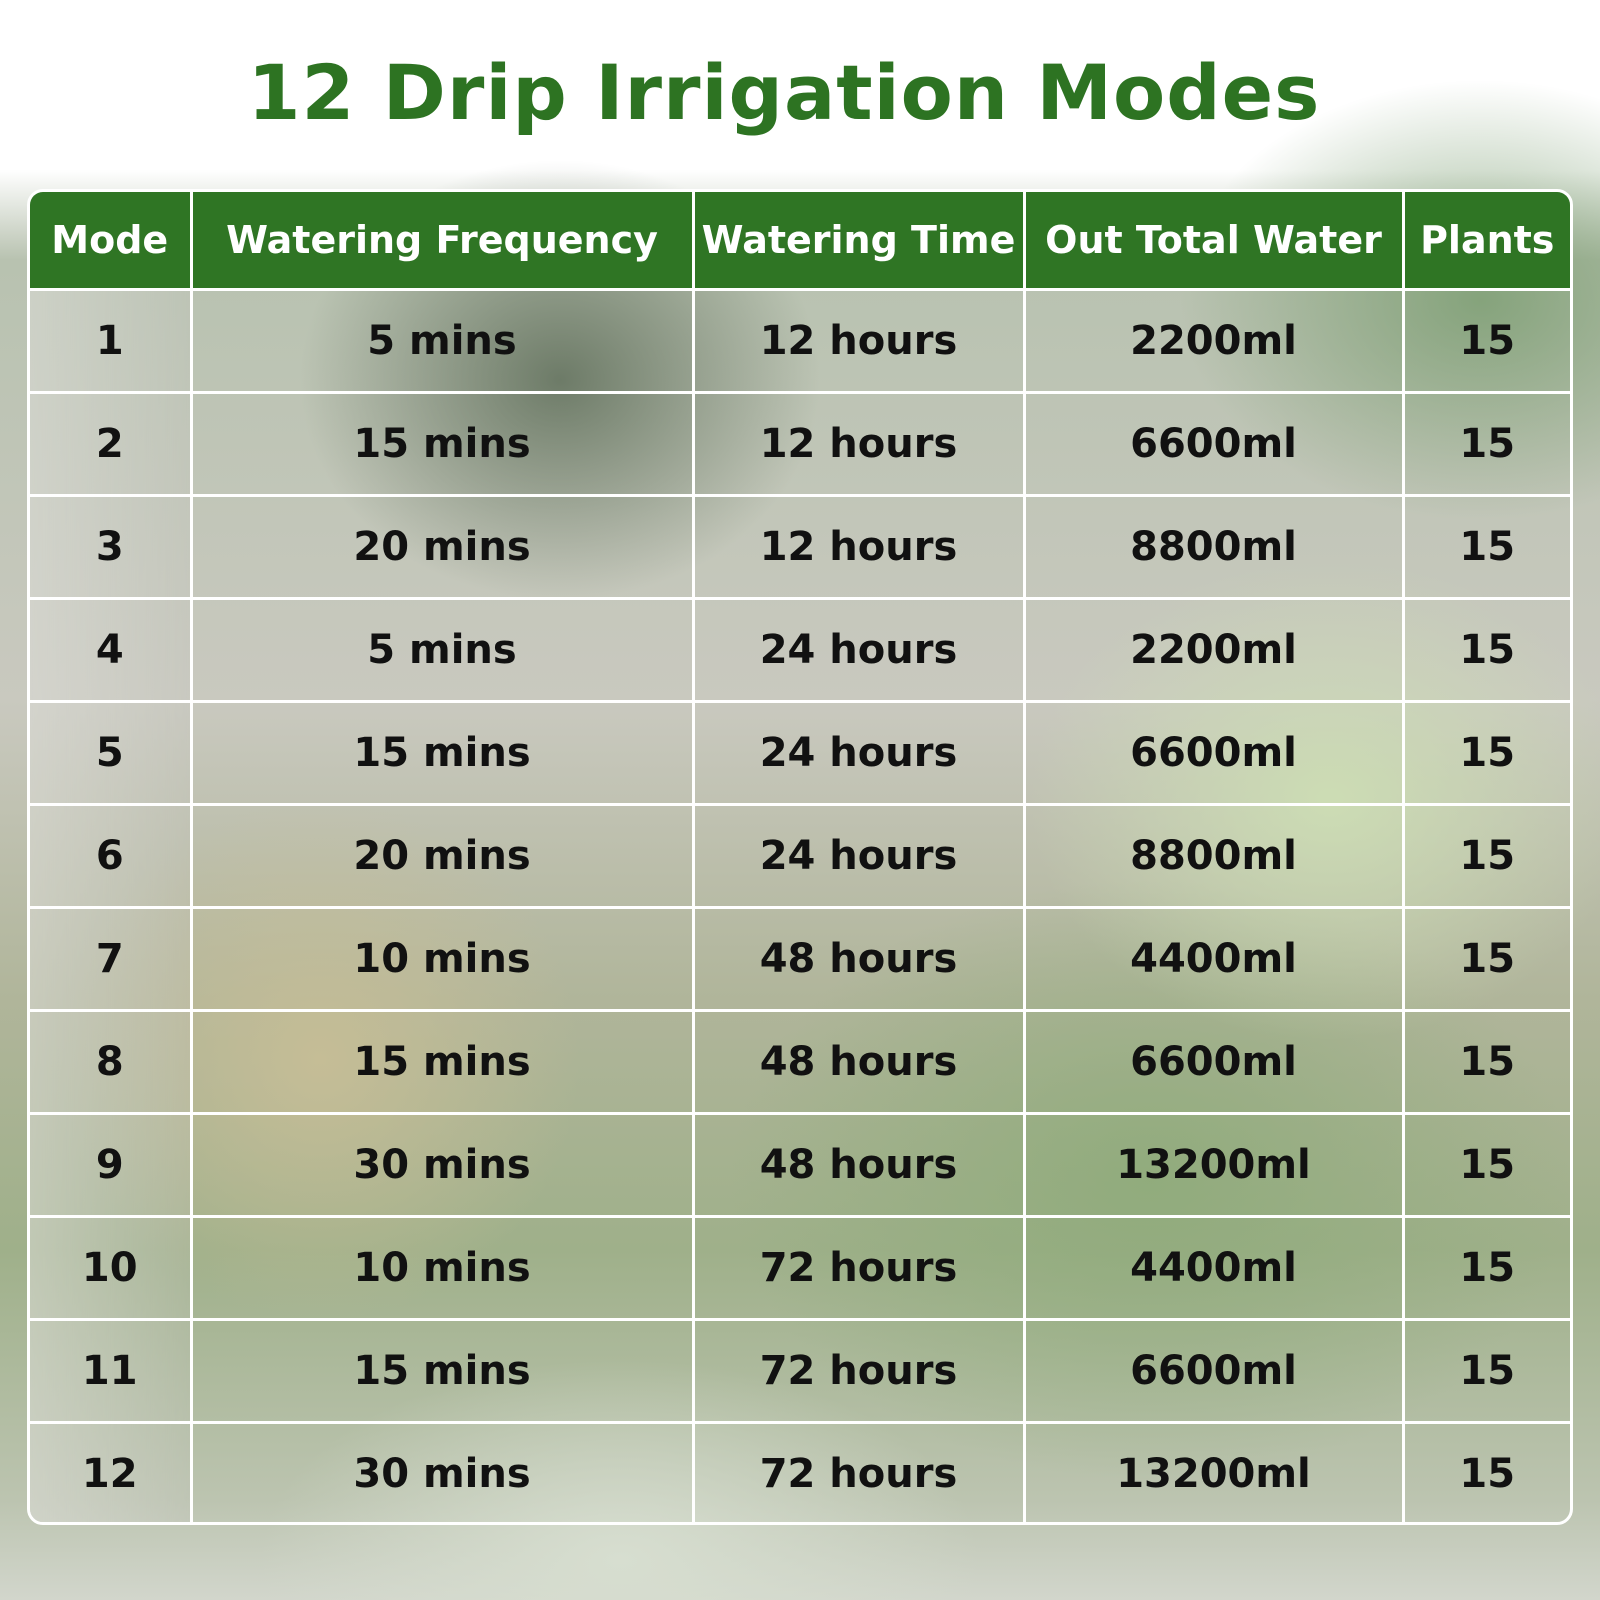 The height and width of the screenshot is (1600, 1600). What do you see at coordinates (1214, 241) in the screenshot?
I see `header-out-total-water: Out Total Water` at bounding box center [1214, 241].